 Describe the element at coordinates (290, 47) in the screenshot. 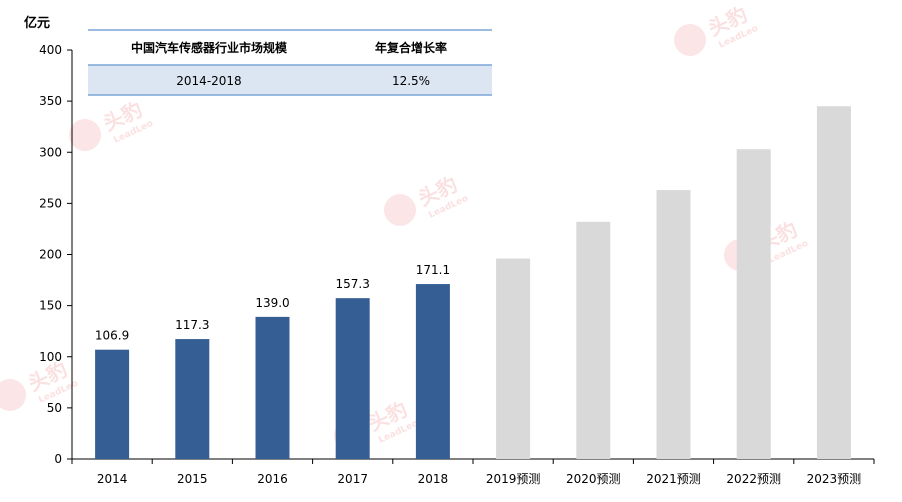

I see `table-header-row` at that location.